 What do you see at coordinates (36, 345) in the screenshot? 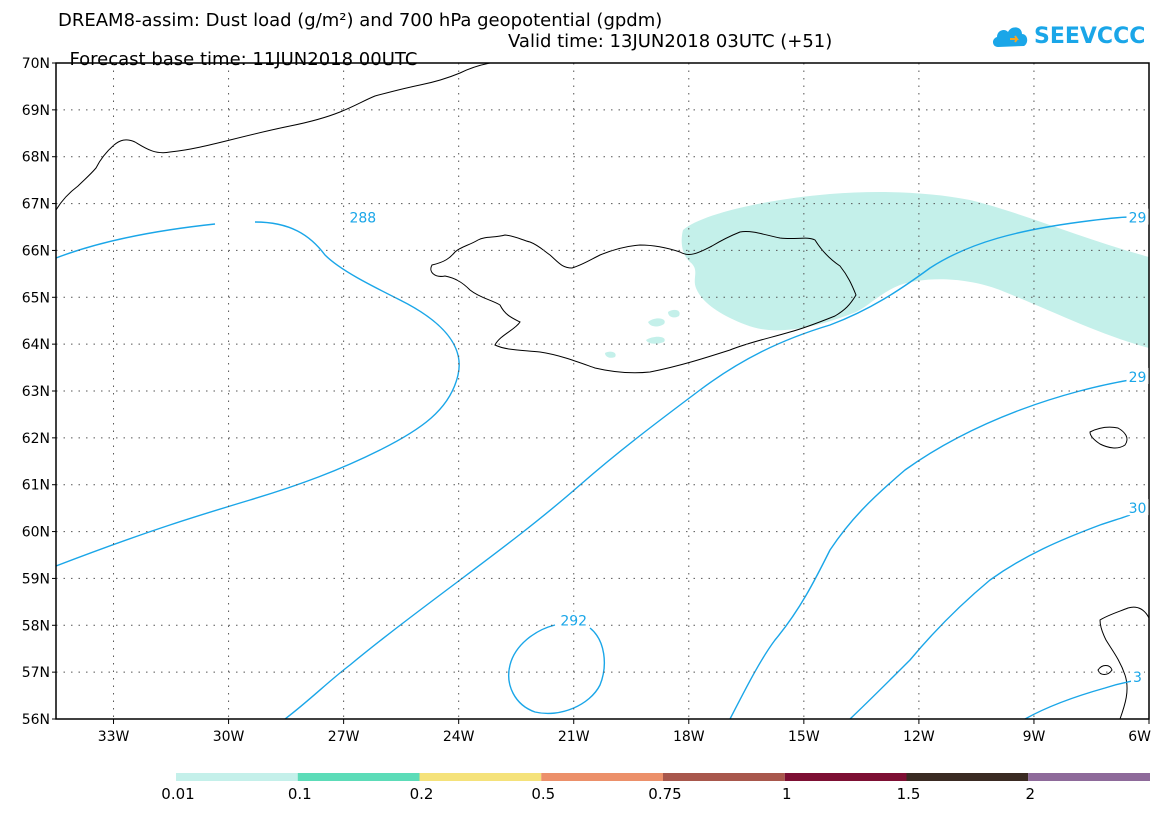
I see `lat-label: 64N` at bounding box center [36, 345].